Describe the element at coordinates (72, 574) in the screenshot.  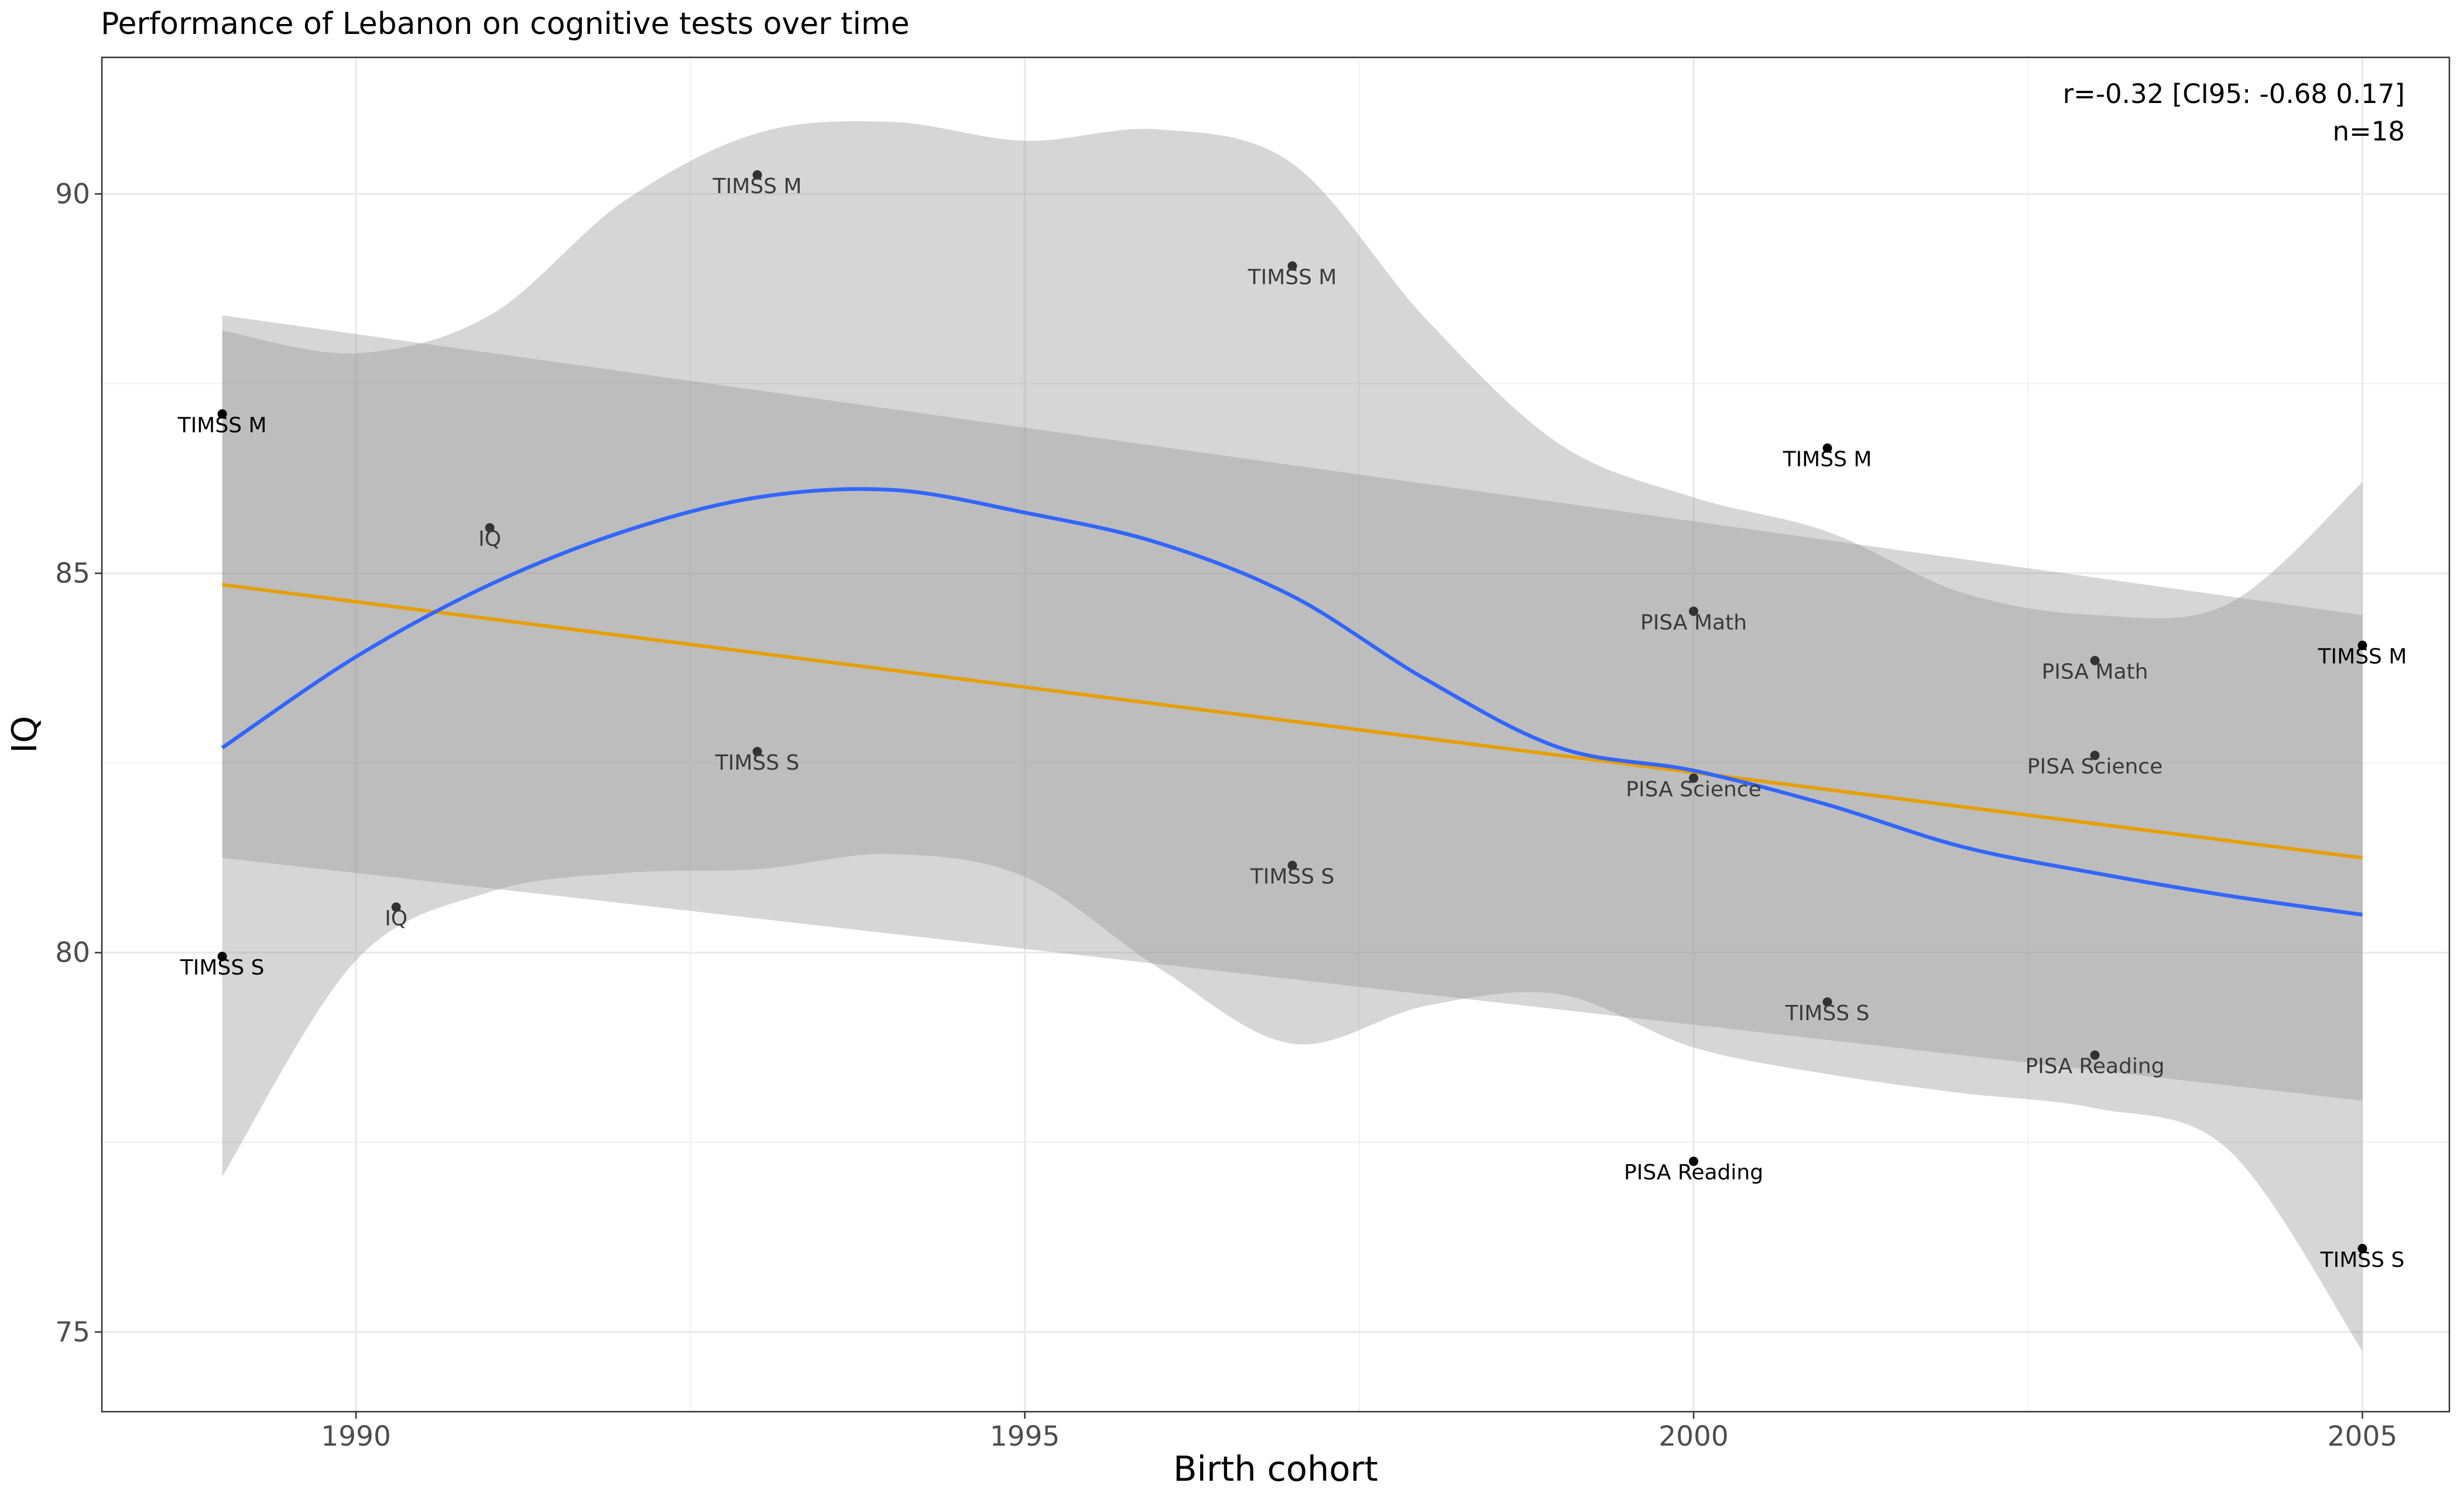
I see `y-tick-label: 85` at that location.